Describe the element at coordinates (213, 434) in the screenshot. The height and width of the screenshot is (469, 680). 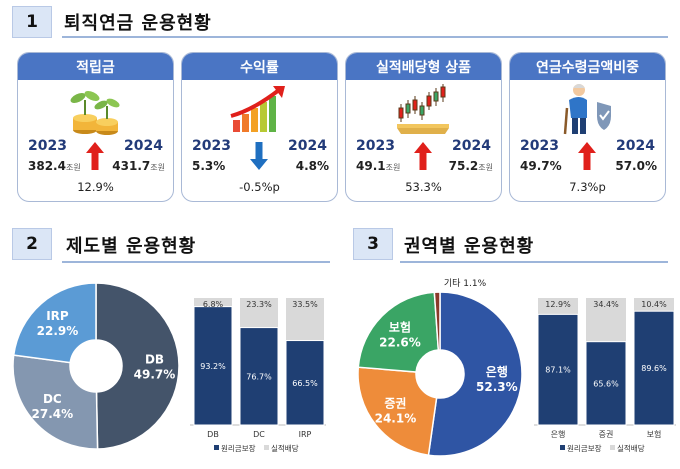
I see `x-tick-label-DB: DB` at that location.